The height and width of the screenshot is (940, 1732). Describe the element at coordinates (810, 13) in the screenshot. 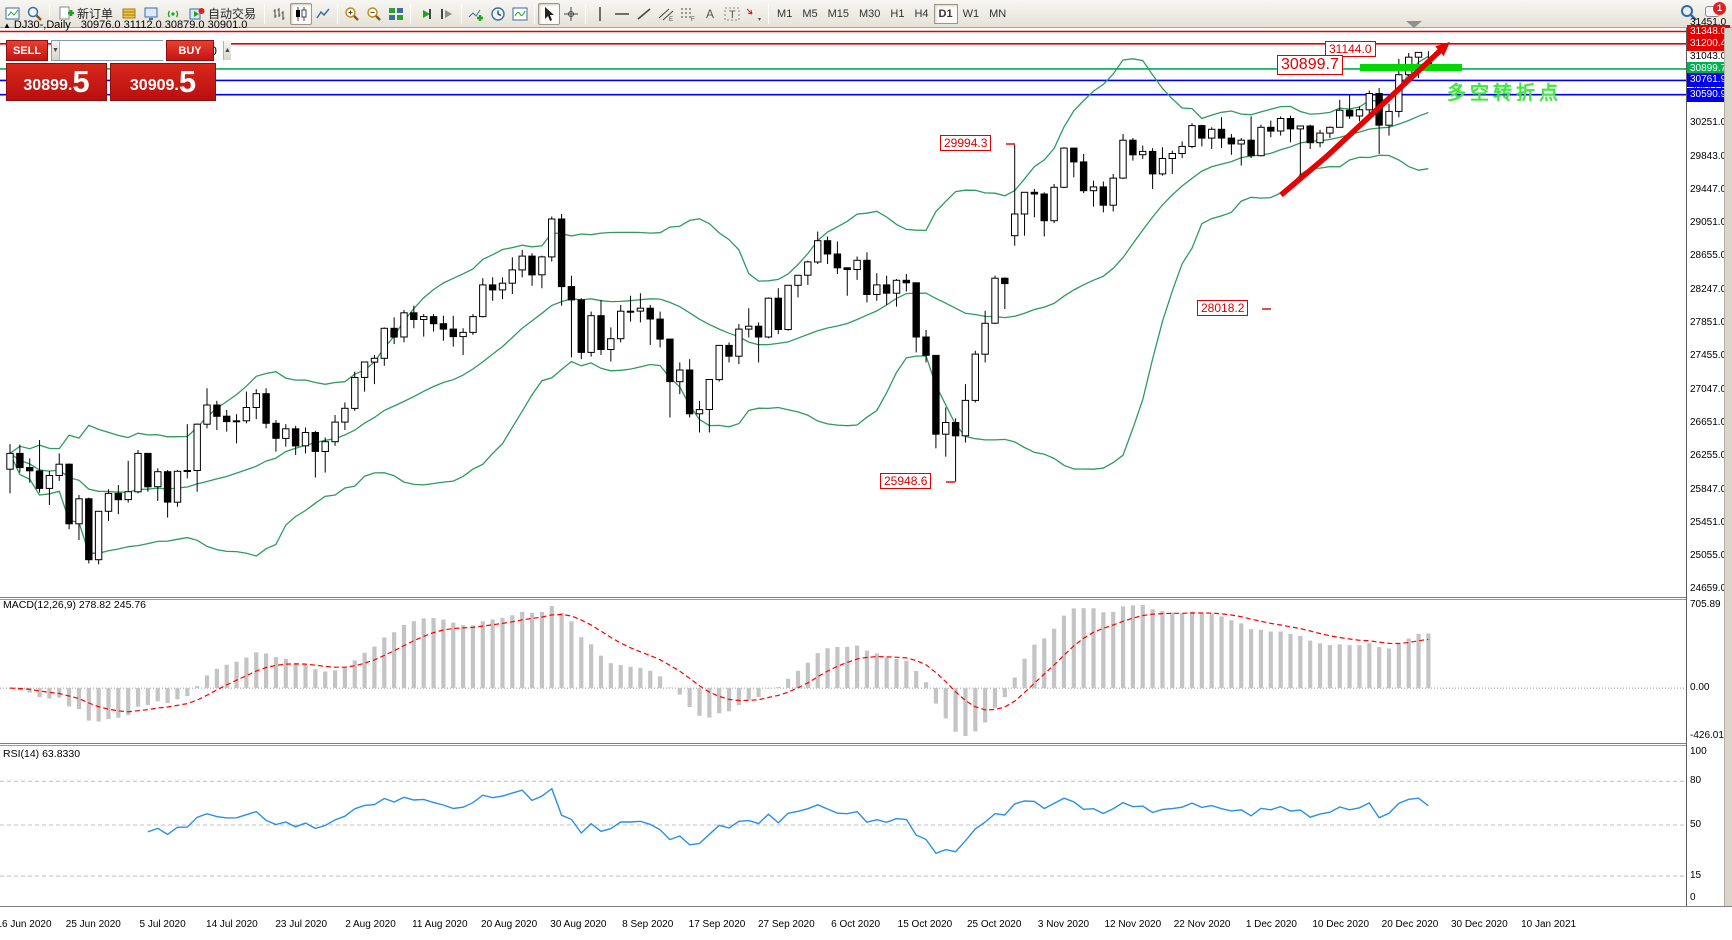

I see `timeframe-M5: M5` at that location.